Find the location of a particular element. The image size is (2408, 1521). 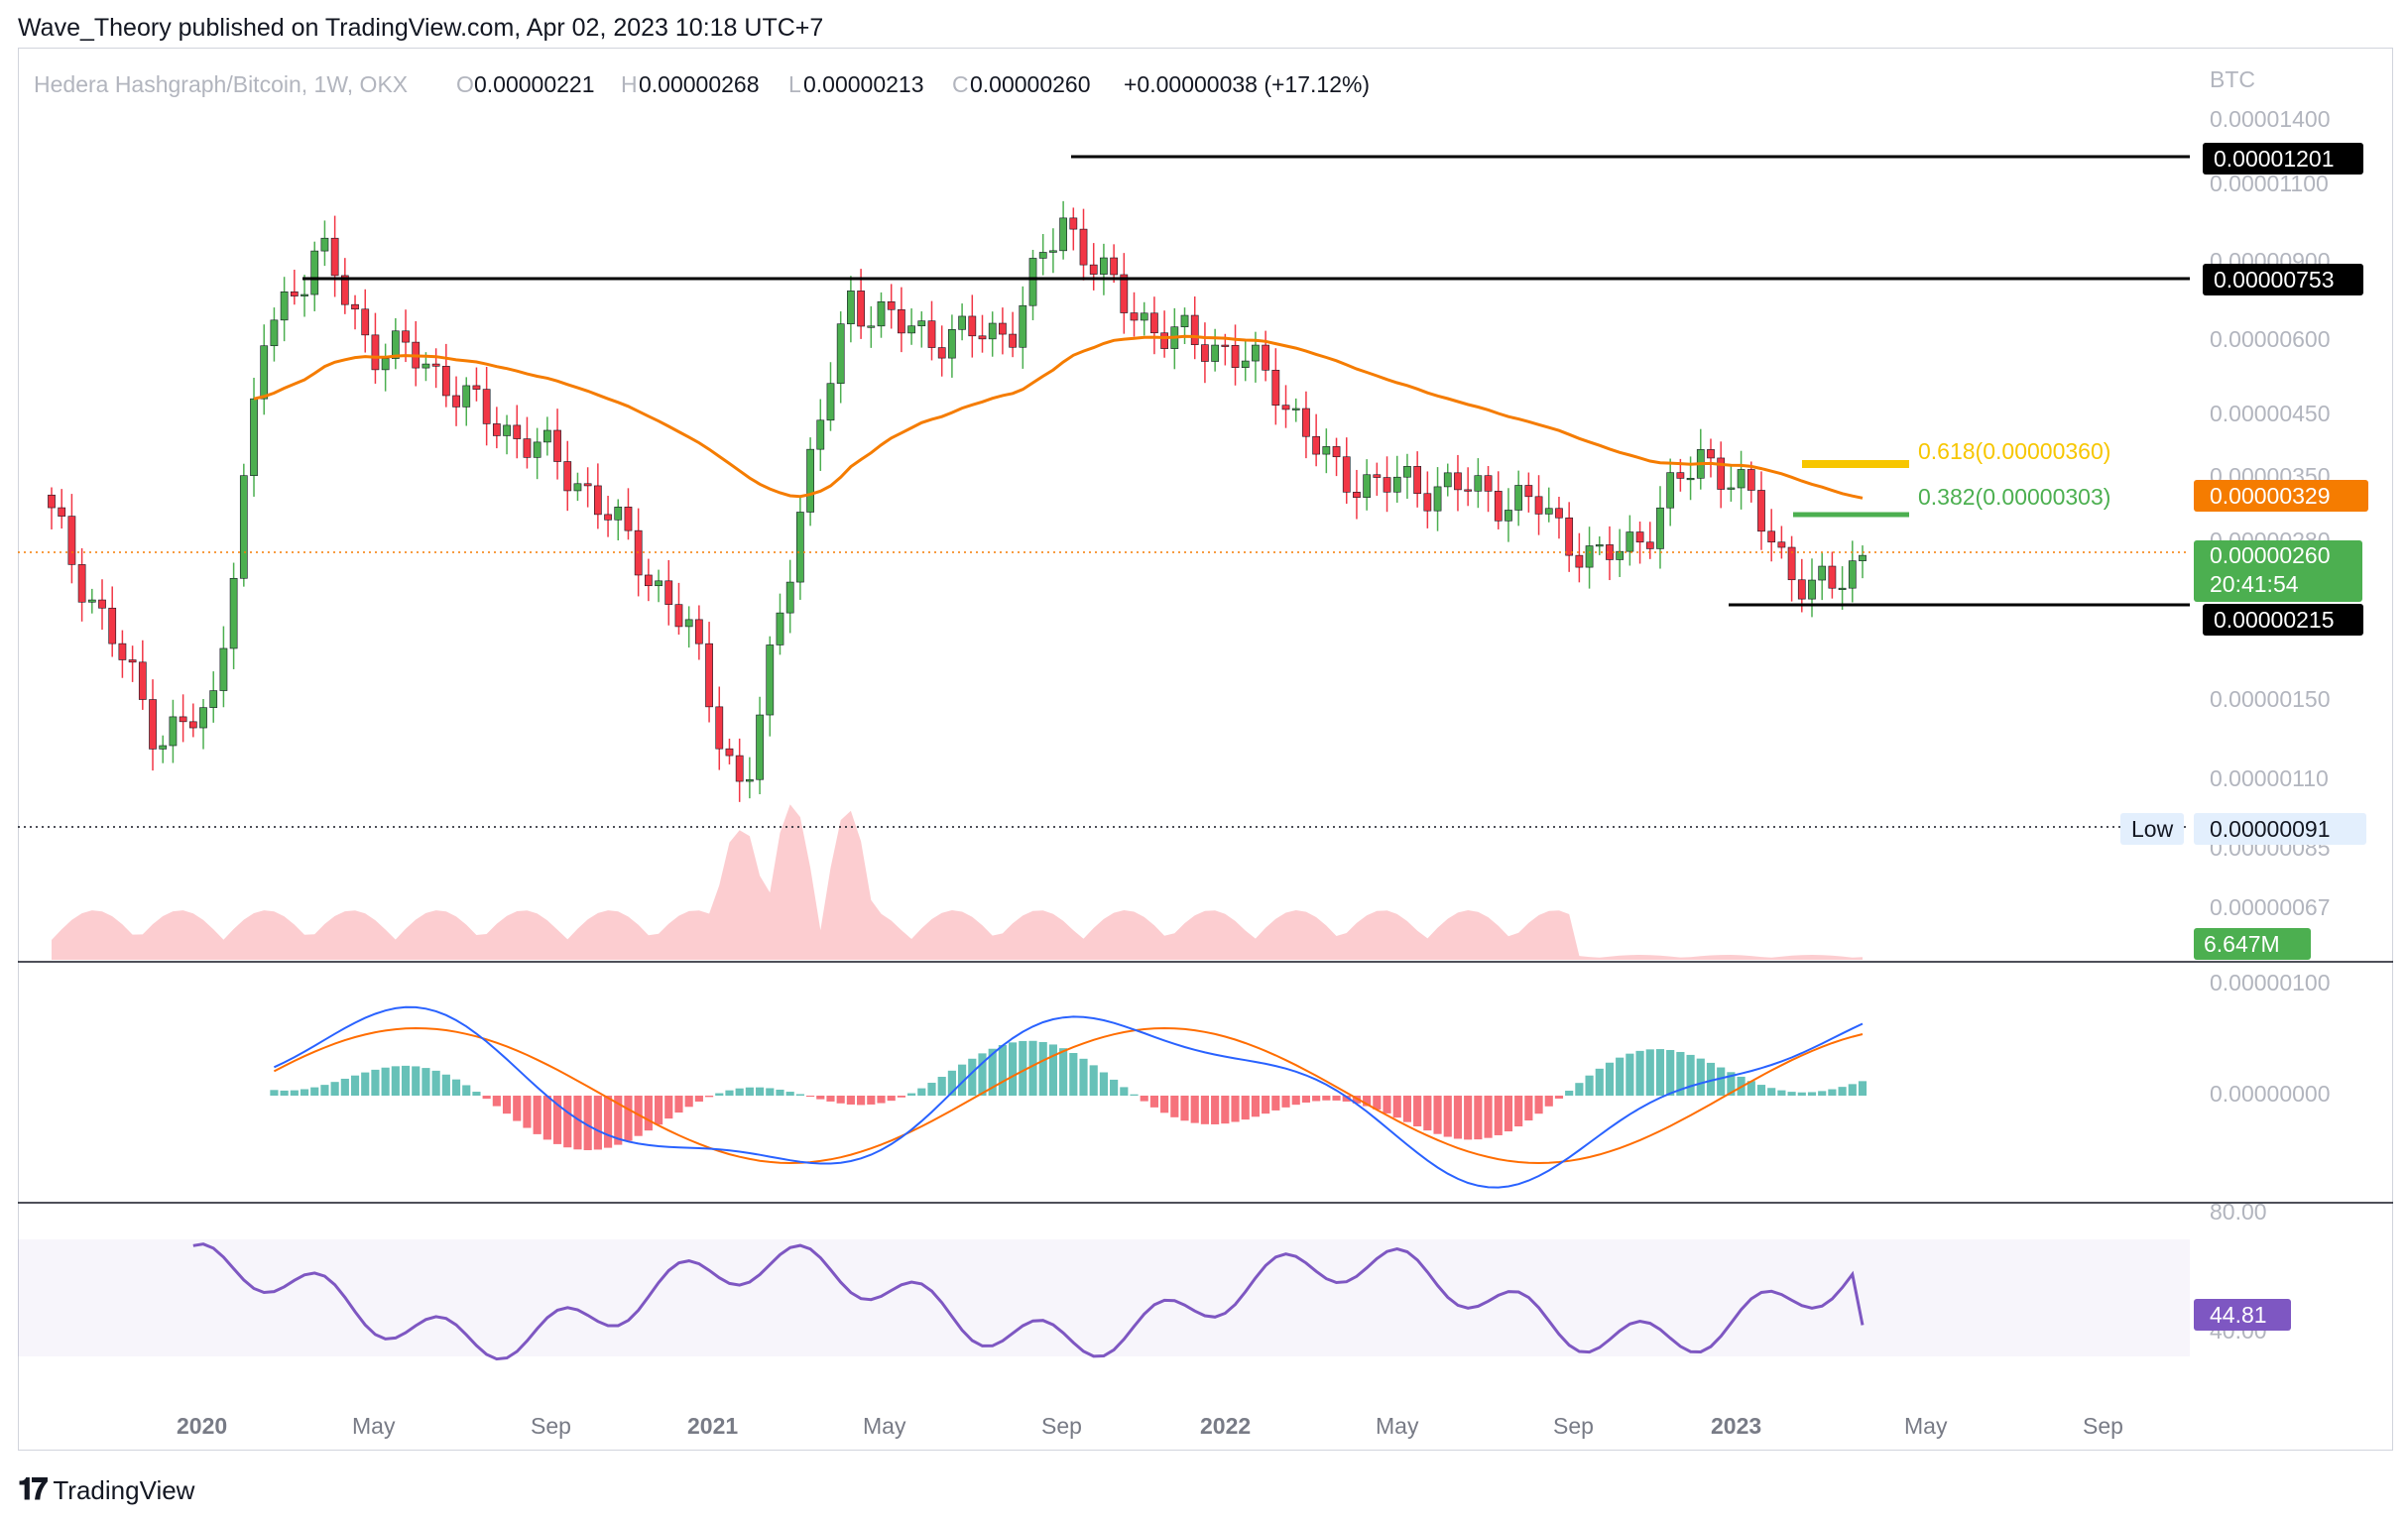

price-tick: 0.00000067 is located at coordinates (2270, 907).